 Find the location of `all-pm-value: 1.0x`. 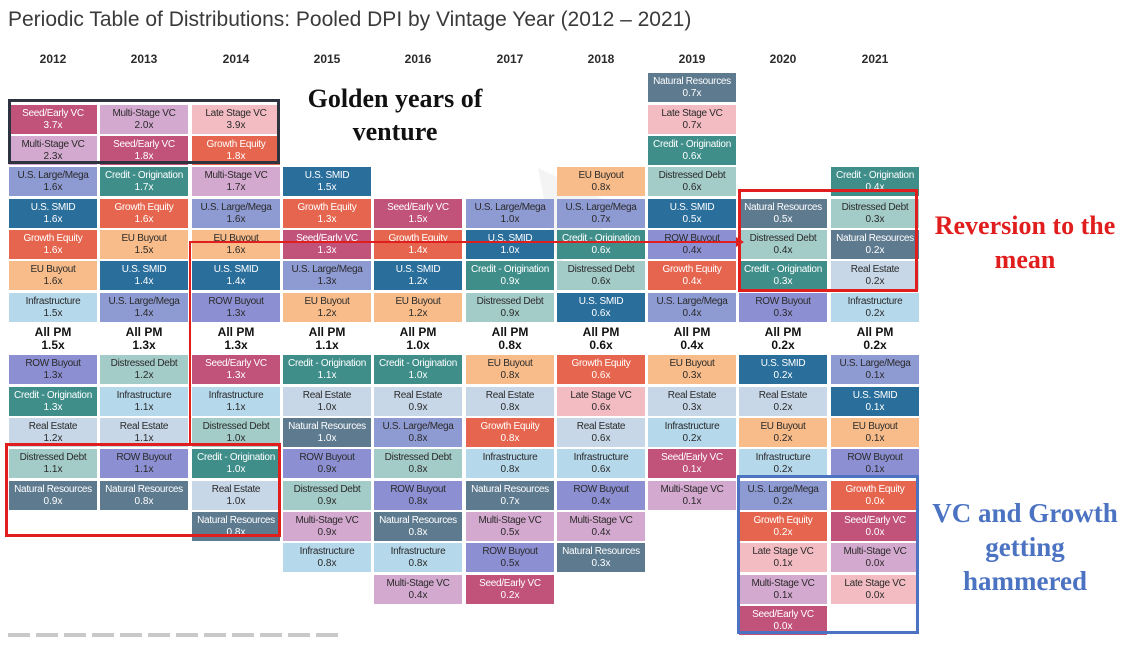

all-pm-value: 1.0x is located at coordinates (418, 345).